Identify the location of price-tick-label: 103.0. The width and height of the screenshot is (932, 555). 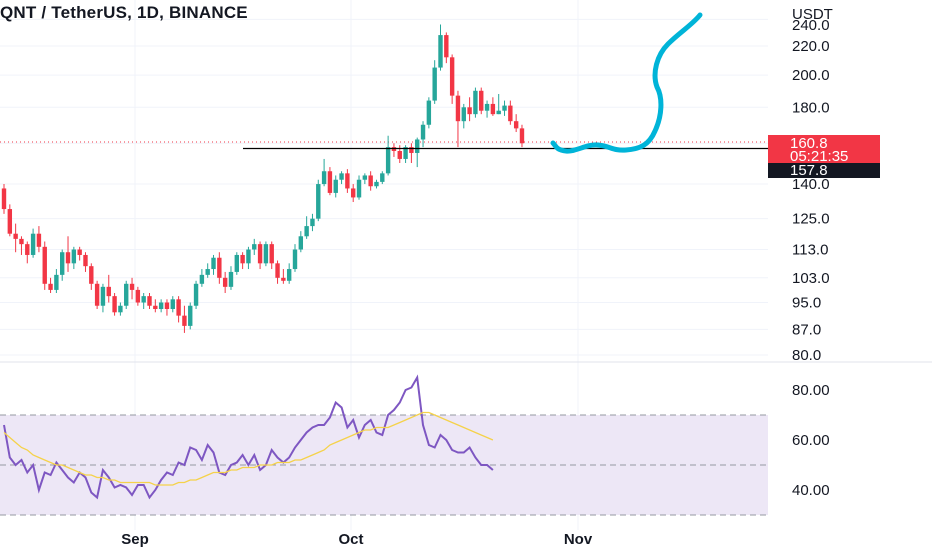
(811, 278).